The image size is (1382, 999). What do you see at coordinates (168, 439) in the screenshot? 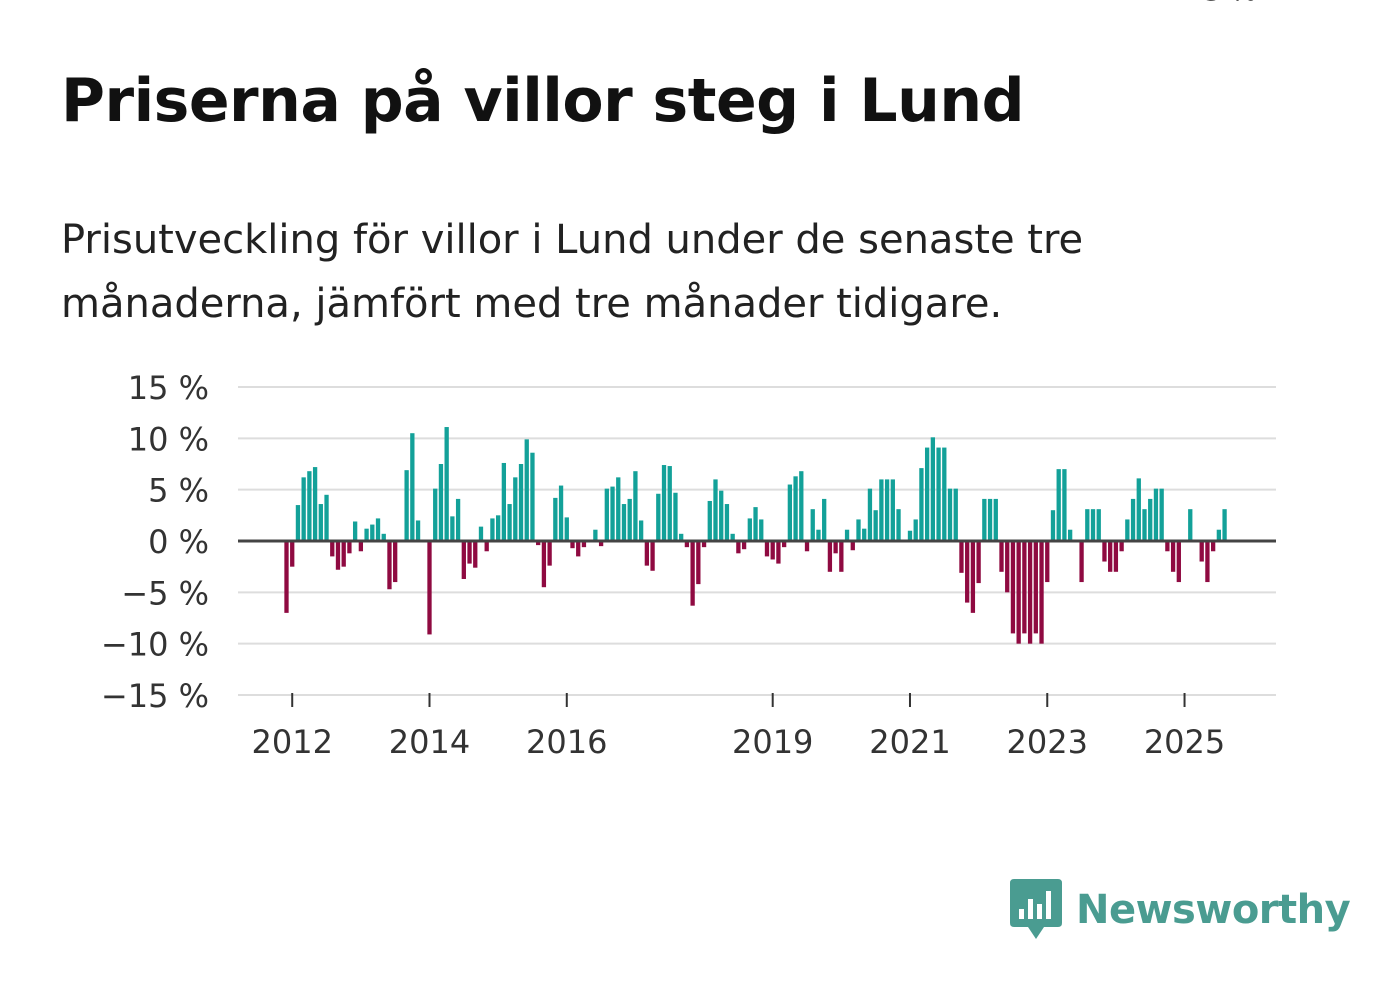
I see `y-tick-label: 10 %` at bounding box center [168, 439].